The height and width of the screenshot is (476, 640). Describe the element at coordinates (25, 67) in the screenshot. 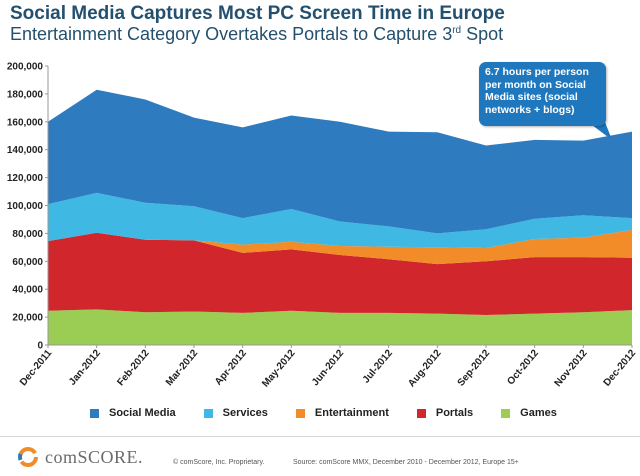

I see `y-tick-label: 200,000` at that location.